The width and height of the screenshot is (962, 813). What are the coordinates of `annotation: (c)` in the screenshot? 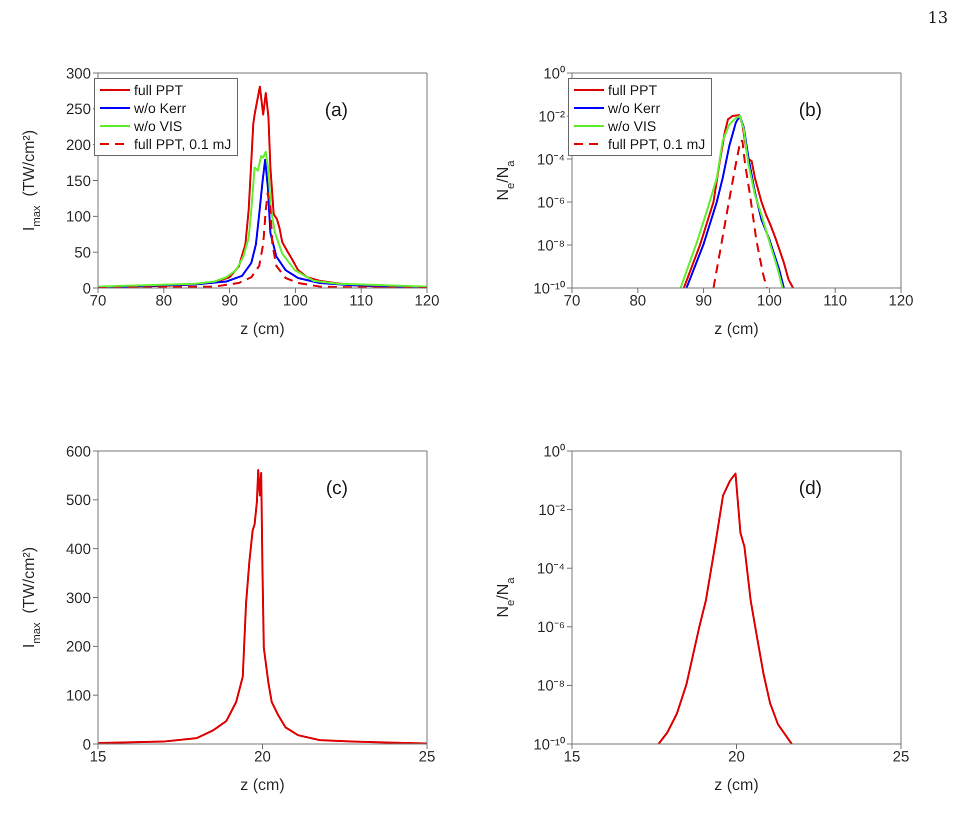 It's located at (337, 489).